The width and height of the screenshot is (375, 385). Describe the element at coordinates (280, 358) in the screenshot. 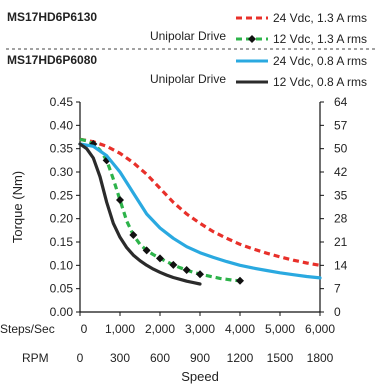

I see `x-tick-label-1-5: 1500` at that location.